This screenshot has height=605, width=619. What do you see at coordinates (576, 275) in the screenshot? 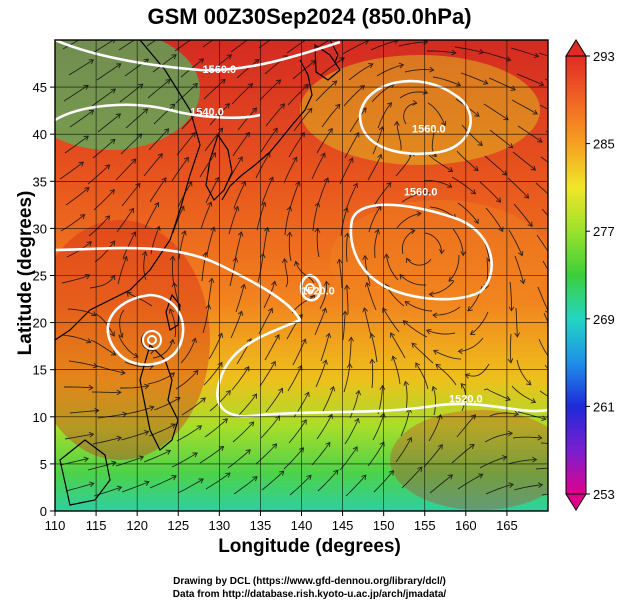
I see `colorbar-gradient` at bounding box center [576, 275].